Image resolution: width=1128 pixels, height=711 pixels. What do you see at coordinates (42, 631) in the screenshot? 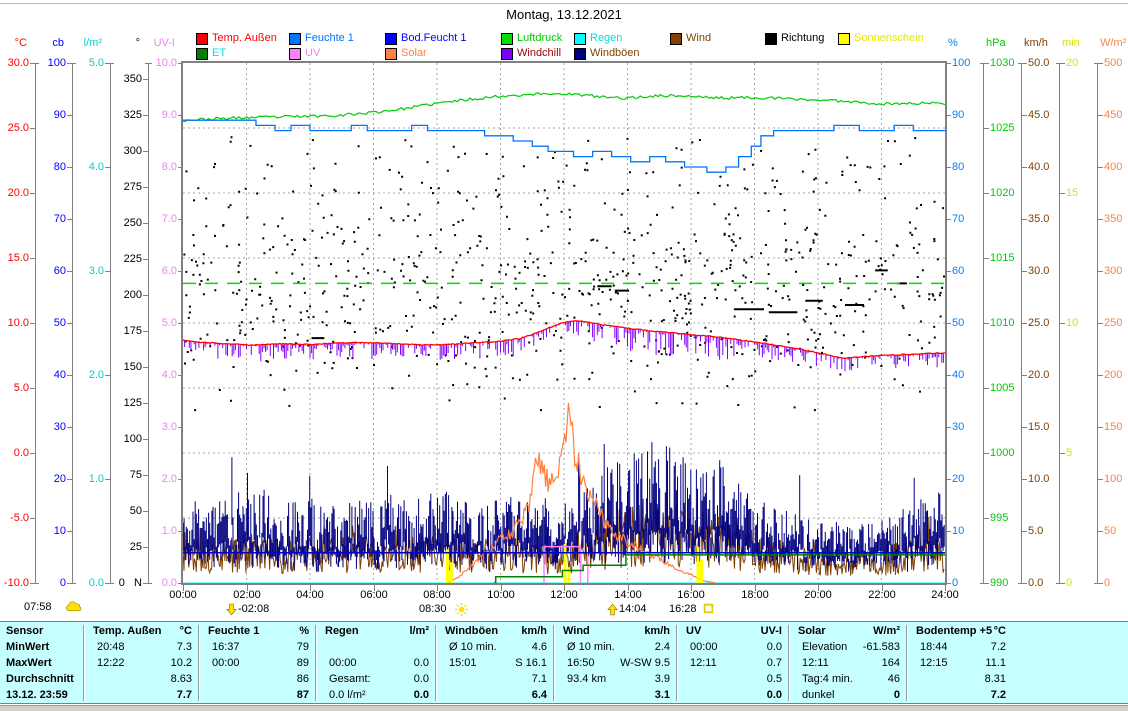
I see `table-row-label: Sensor` at bounding box center [42, 631].